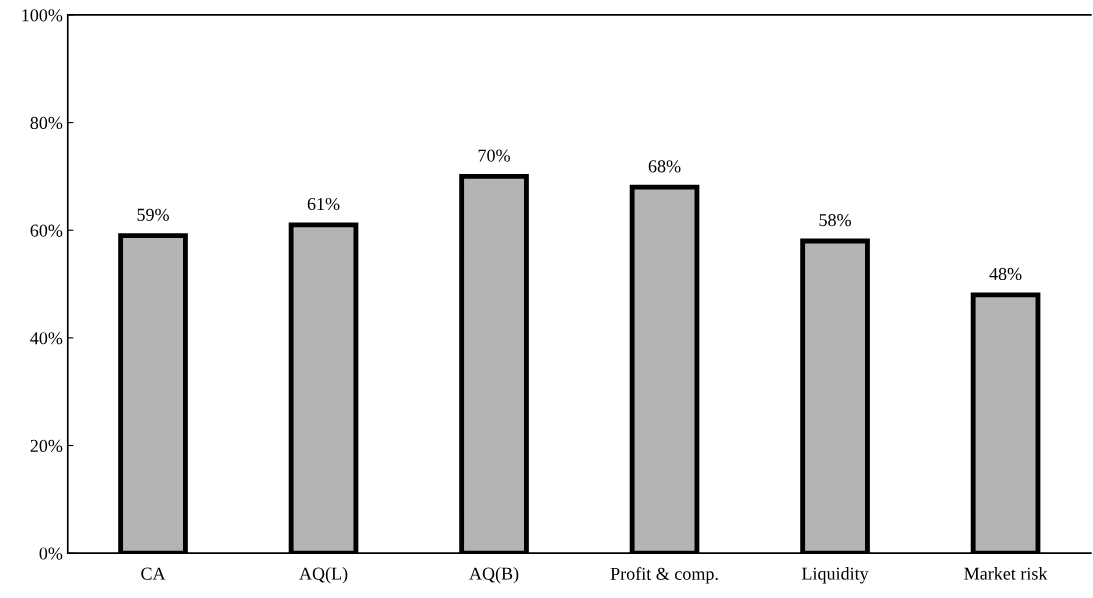 The width and height of the screenshot is (1093, 598). I want to click on data-label: 70%, so click(494, 155).